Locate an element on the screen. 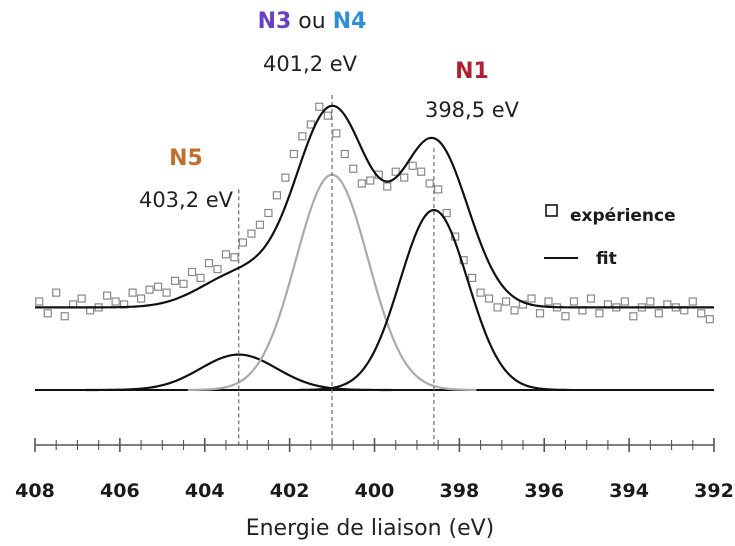 The height and width of the screenshot is (546, 735). x-axis is located at coordinates (374, 445).